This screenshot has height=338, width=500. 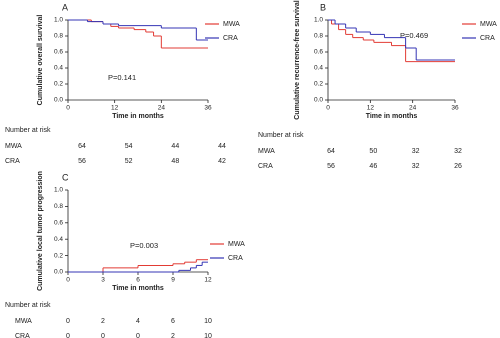 I want to click on x-tick-label: 3, so click(x=103, y=280).